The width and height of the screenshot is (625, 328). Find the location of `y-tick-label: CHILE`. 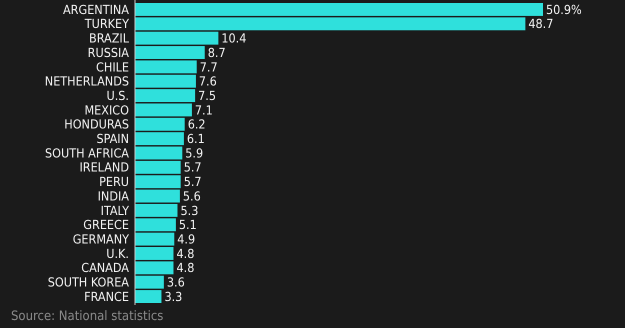

y-tick-label: CHILE is located at coordinates (112, 66).